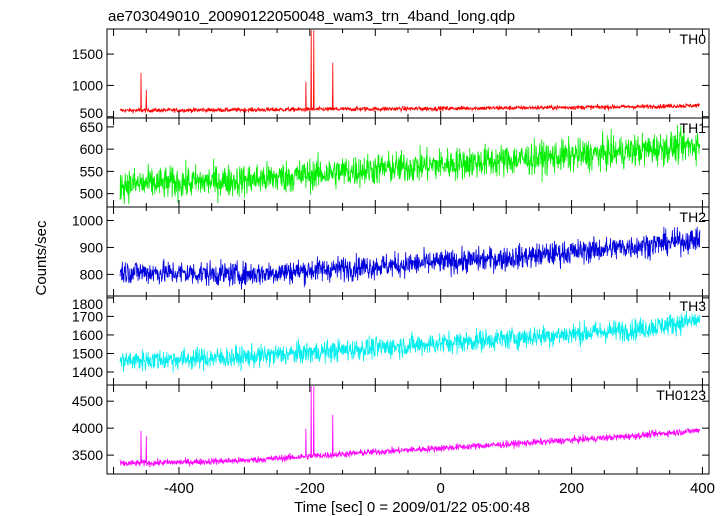  What do you see at coordinates (693, 217) in the screenshot?
I see `panel-label-th2: TH2` at bounding box center [693, 217].